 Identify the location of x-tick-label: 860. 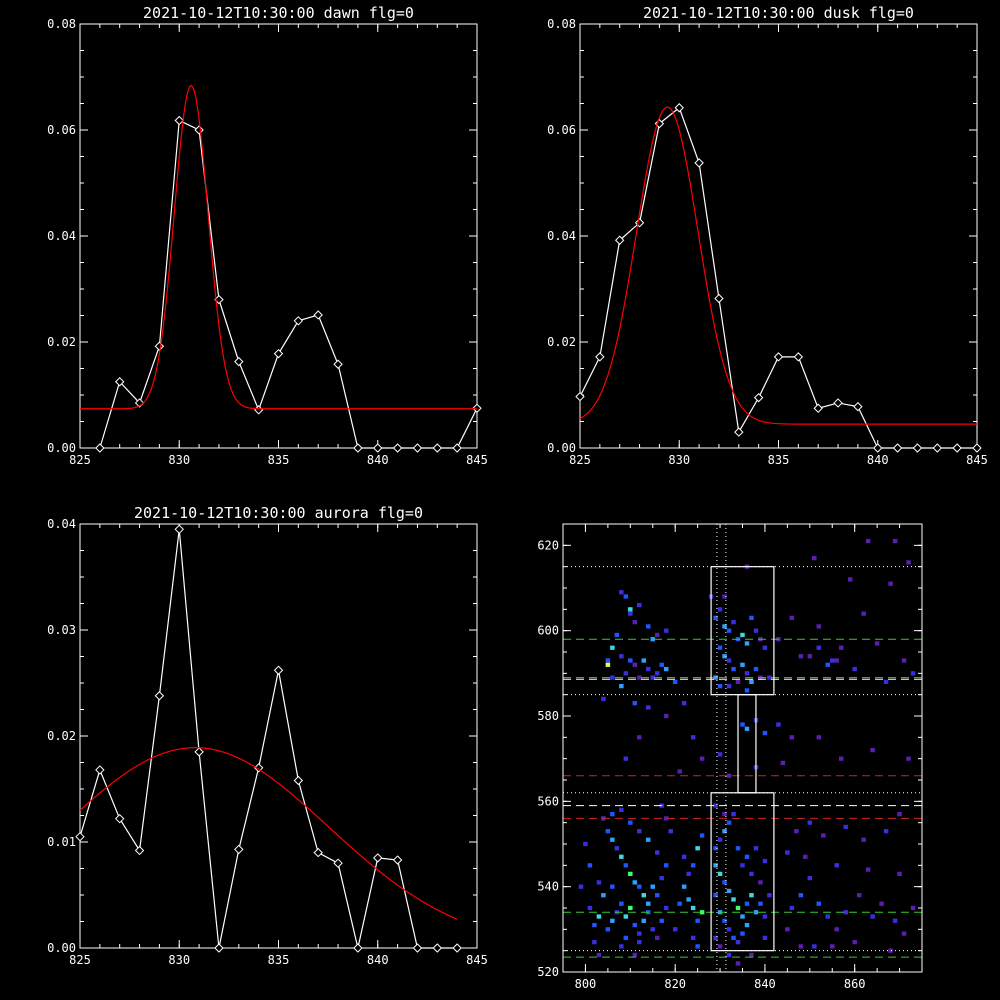
(855, 984).